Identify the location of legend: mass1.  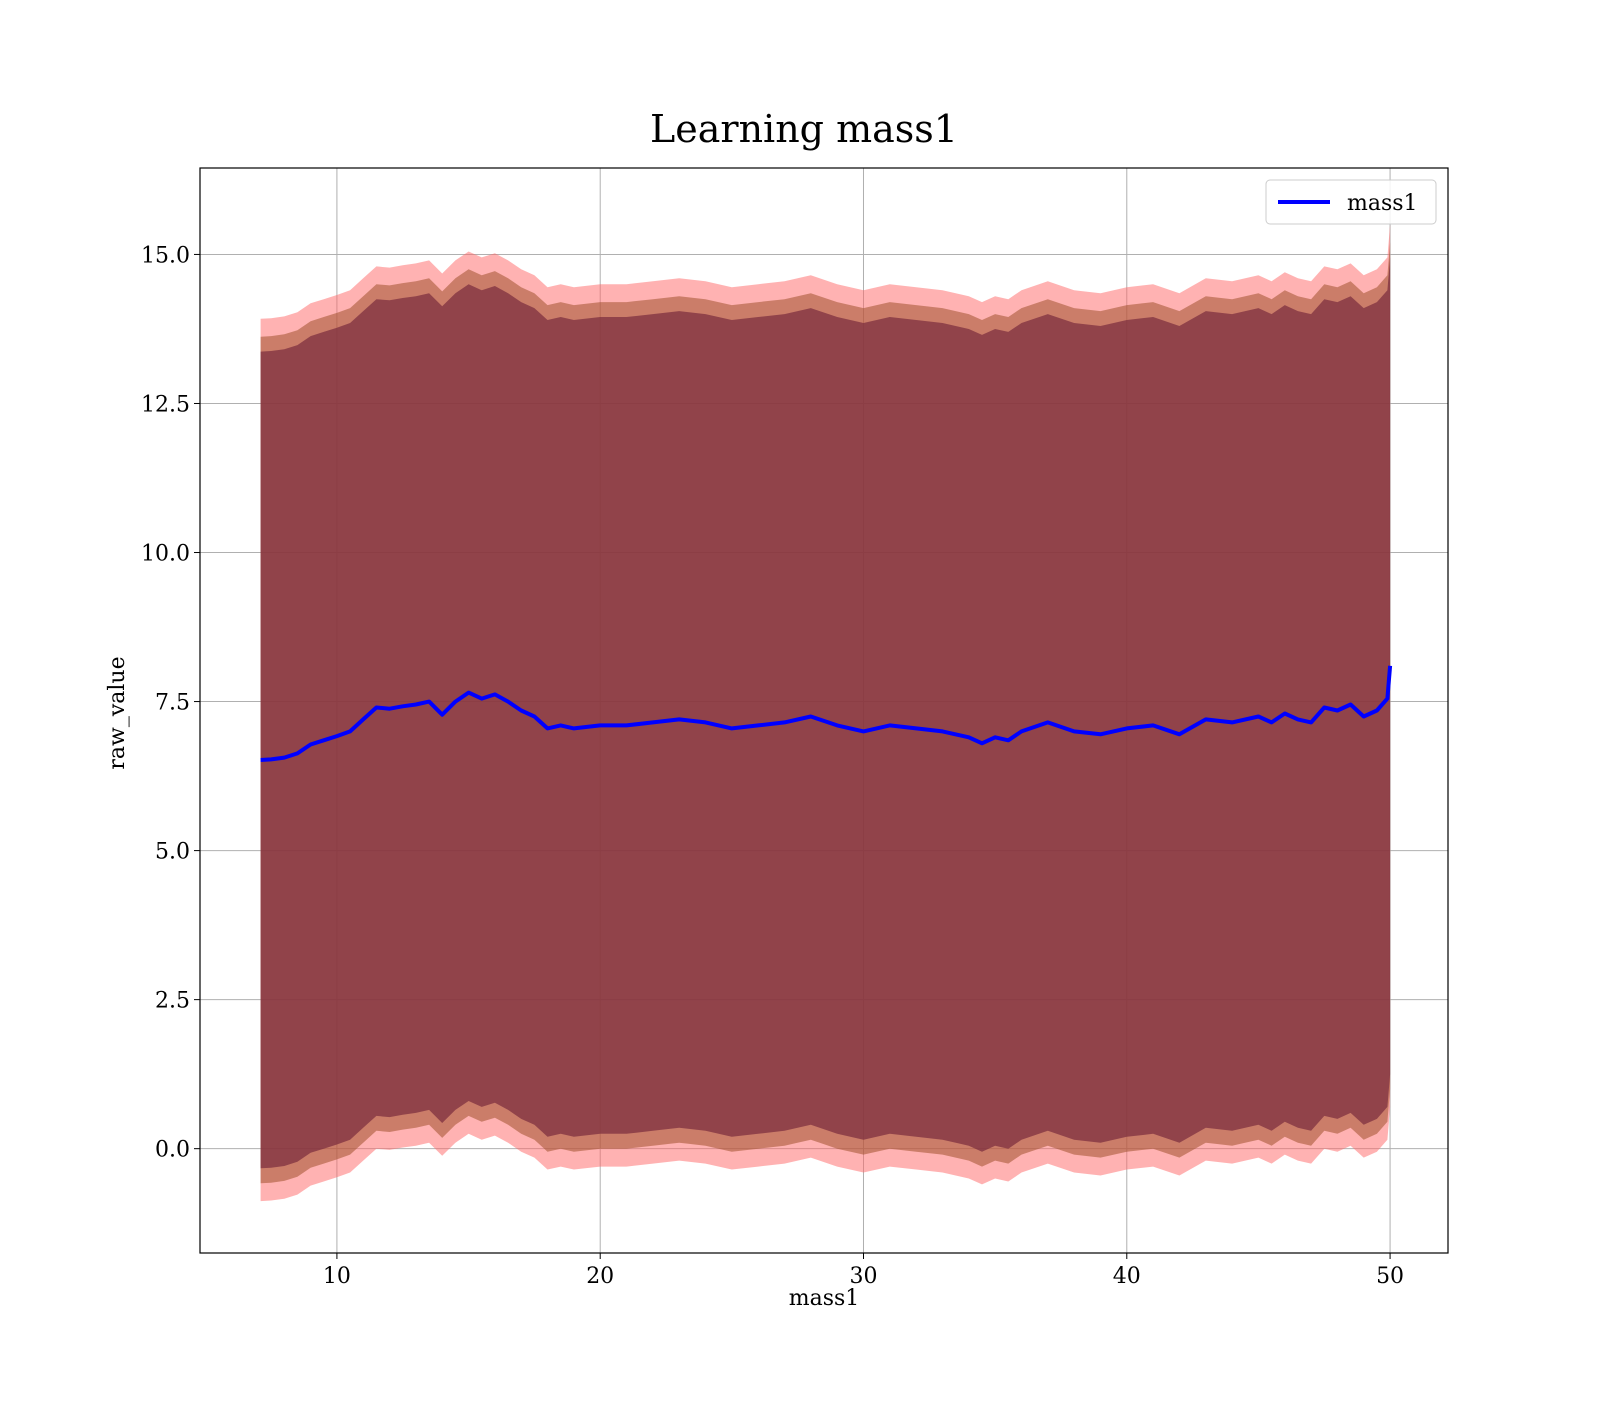
(1351, 202).